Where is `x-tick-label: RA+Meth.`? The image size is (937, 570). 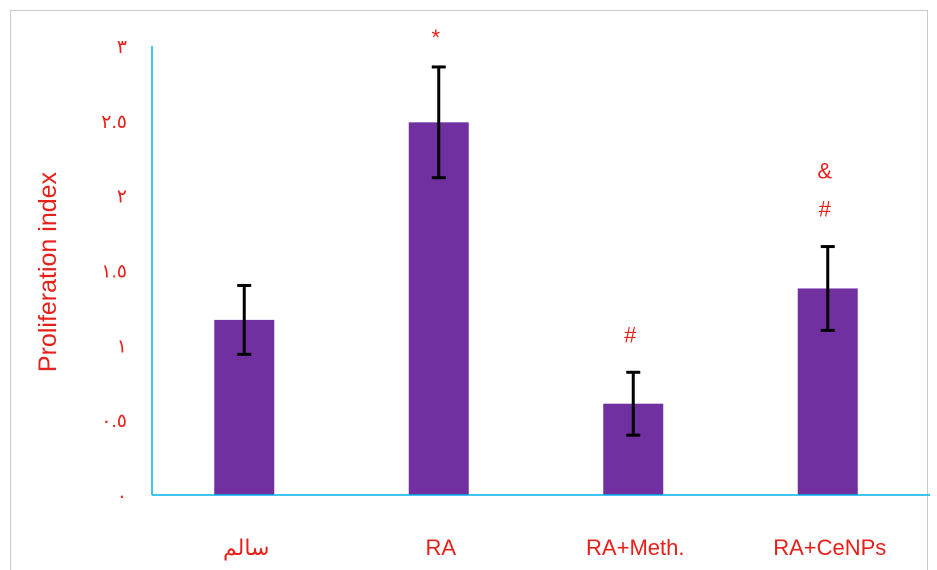 x-tick-label: RA+Meth. is located at coordinates (635, 547).